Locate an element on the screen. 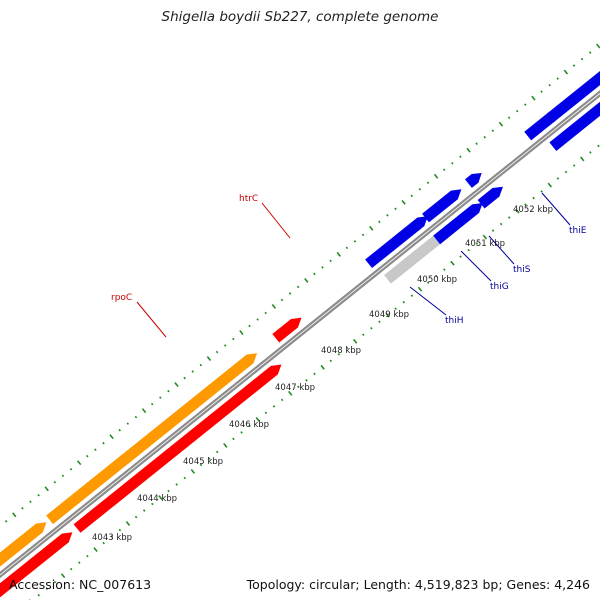 The image size is (600, 600). leader-line-thiS is located at coordinates (501, 250).